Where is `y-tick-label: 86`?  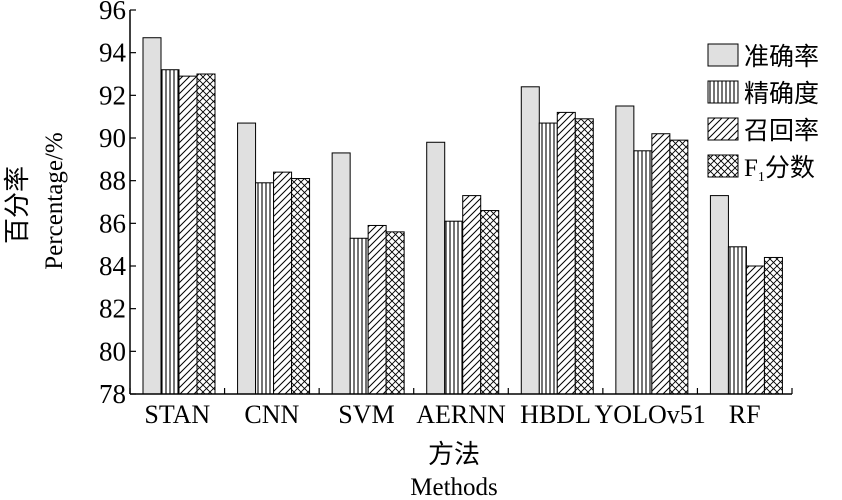 y-tick-label: 86 is located at coordinates (112, 223).